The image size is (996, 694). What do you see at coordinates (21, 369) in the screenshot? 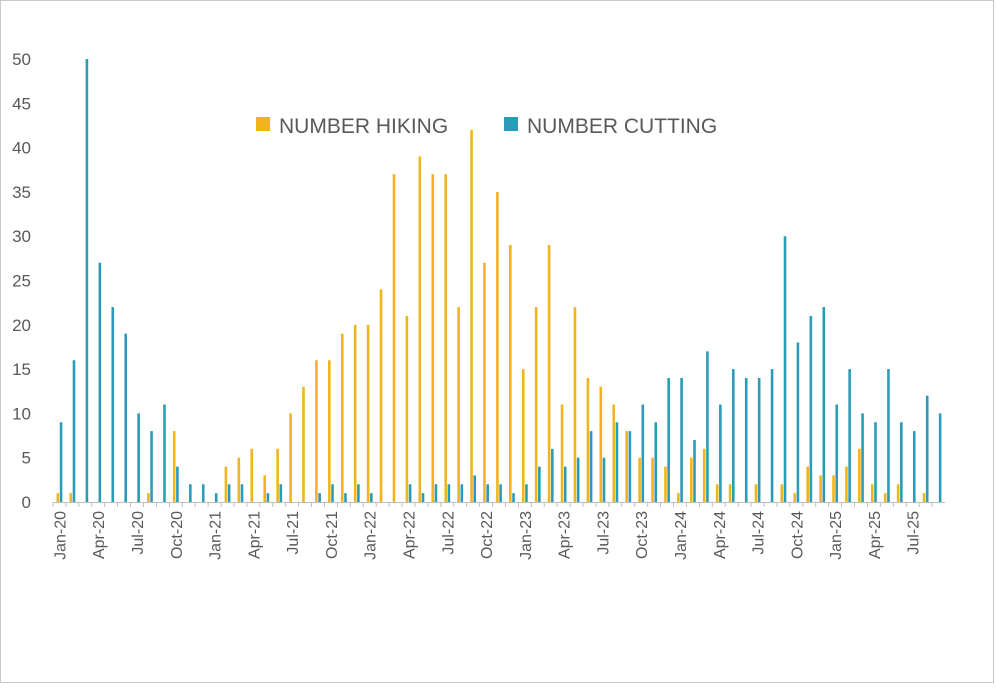
I see `y-tick-label: 15` at bounding box center [21, 369].